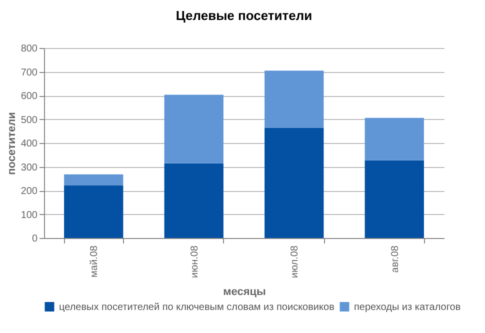 The width and height of the screenshot is (485, 333). Describe the element at coordinates (12, 143) in the screenshot. I see `y-axis-title: посетители` at that location.